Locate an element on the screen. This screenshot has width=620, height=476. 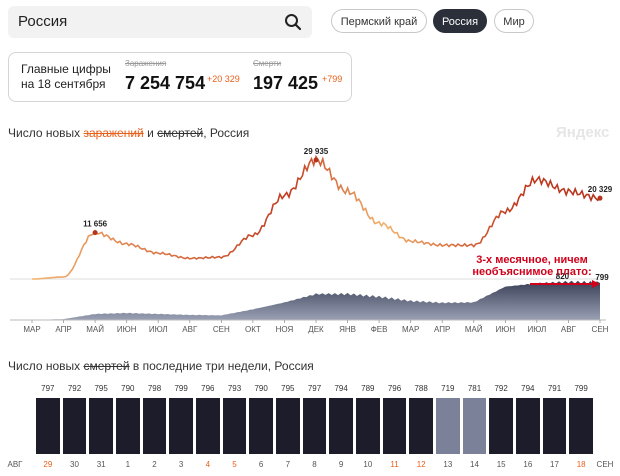
chart1-title-mid: и is located at coordinates (150, 133).